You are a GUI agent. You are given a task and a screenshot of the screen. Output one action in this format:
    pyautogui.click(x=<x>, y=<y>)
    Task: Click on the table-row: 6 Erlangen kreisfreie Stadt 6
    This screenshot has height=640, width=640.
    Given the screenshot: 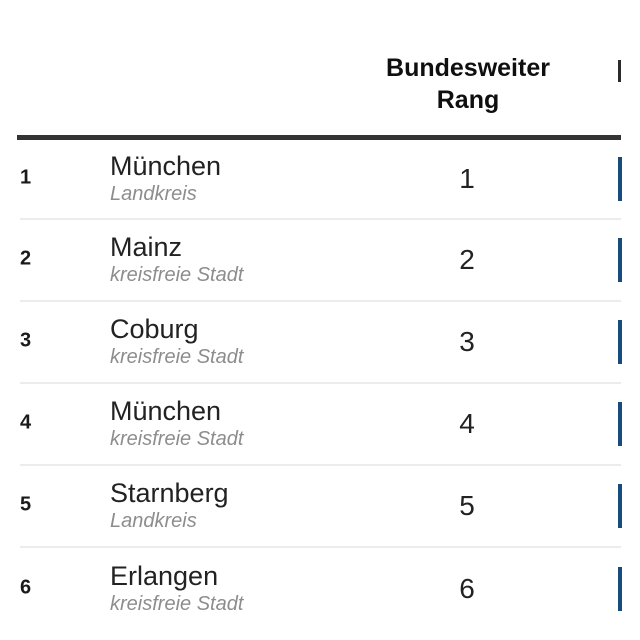 What is the action you would take?
    pyautogui.click(x=321, y=589)
    